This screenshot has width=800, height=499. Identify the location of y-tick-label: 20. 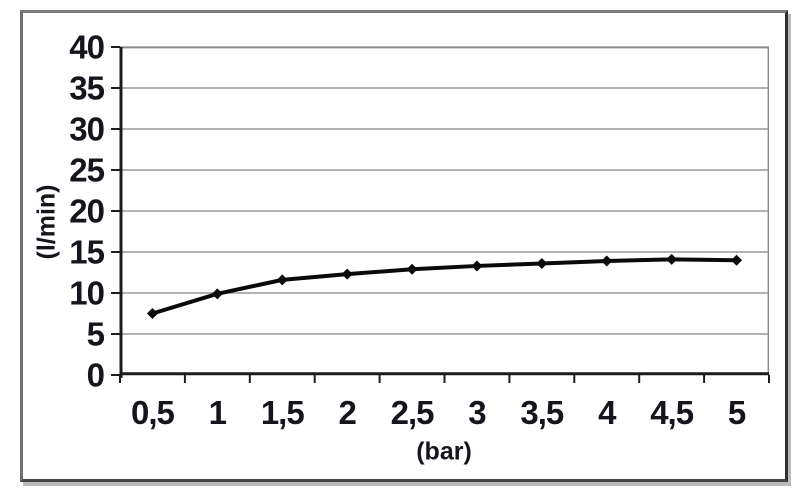
(87, 211).